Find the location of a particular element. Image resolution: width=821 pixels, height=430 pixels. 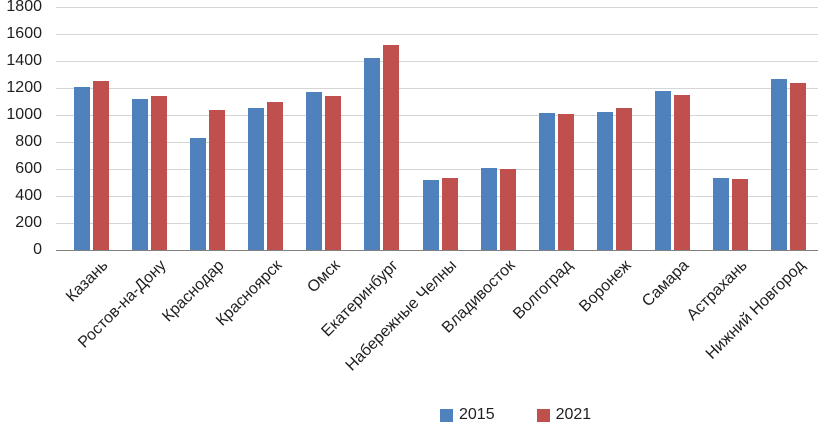

x-axis-category-label: Набережные Челны is located at coordinates (401, 316).